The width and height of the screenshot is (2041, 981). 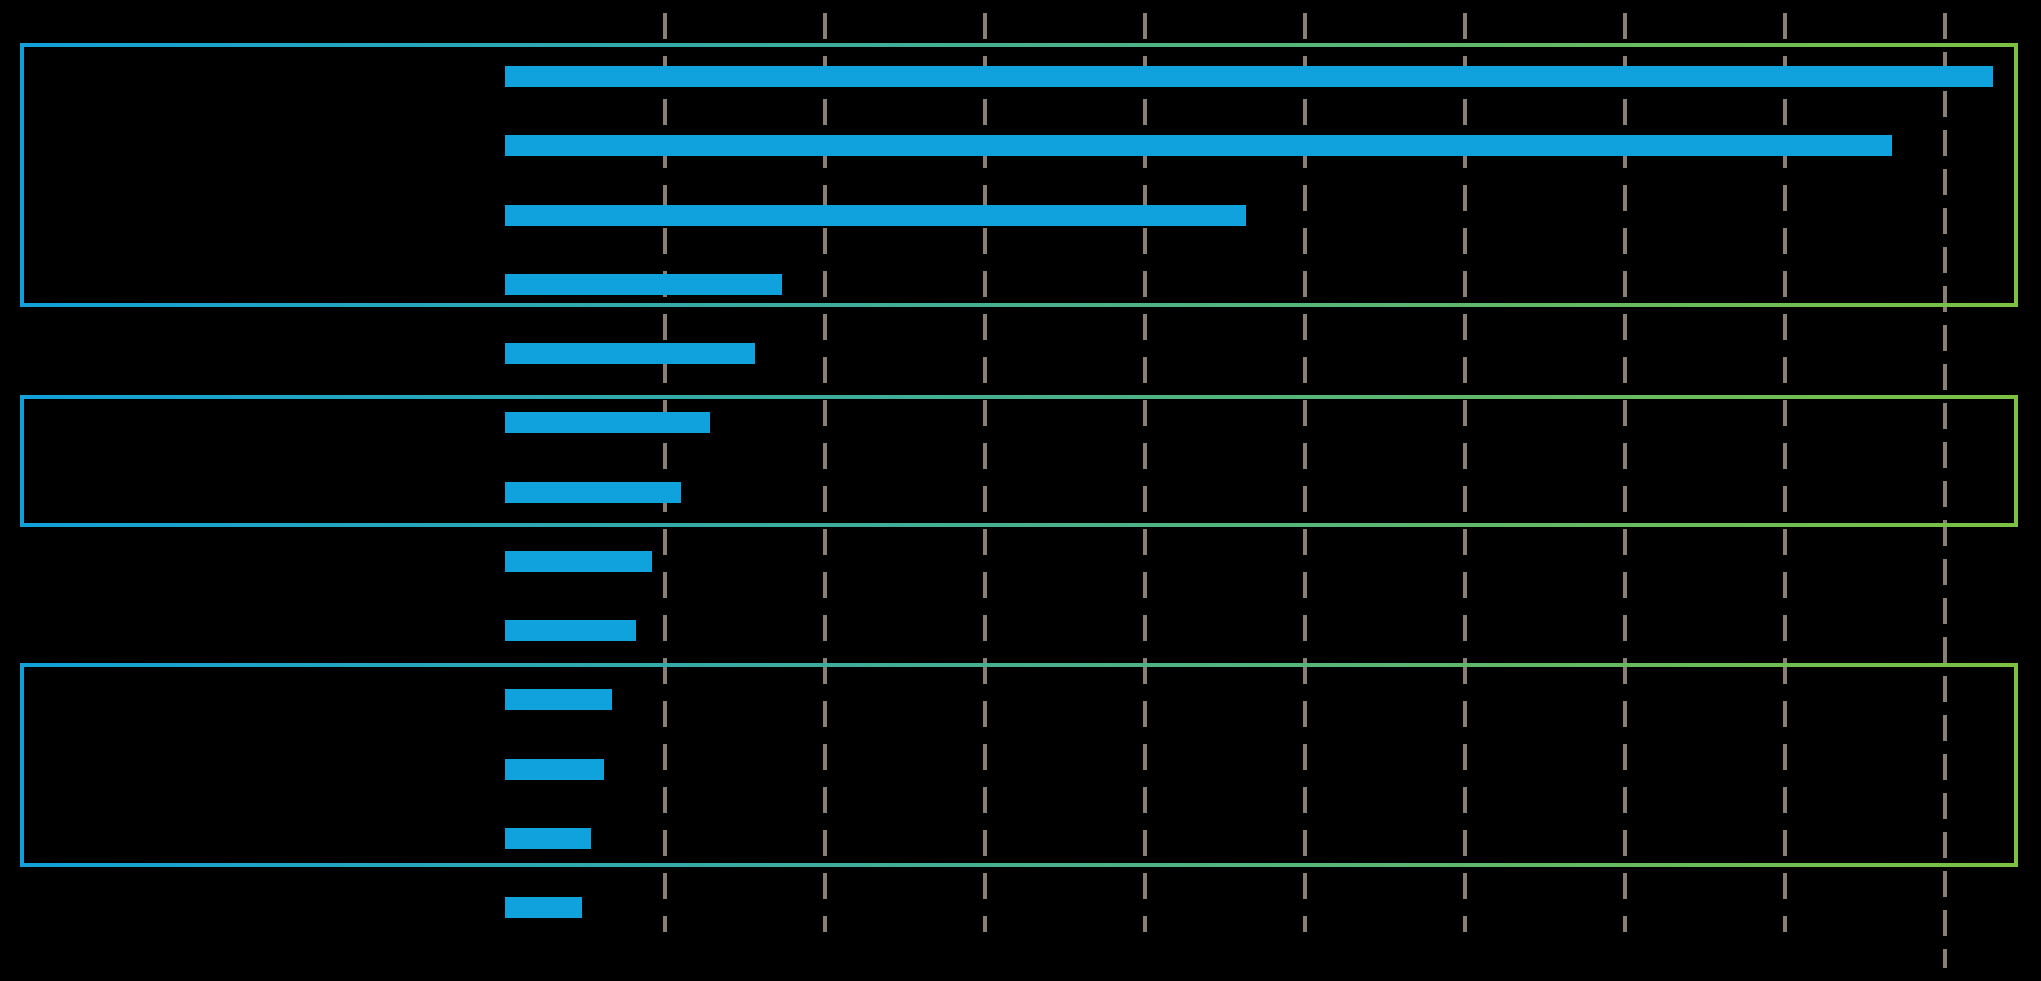 I want to click on highlight-box, so click(x=1019, y=461).